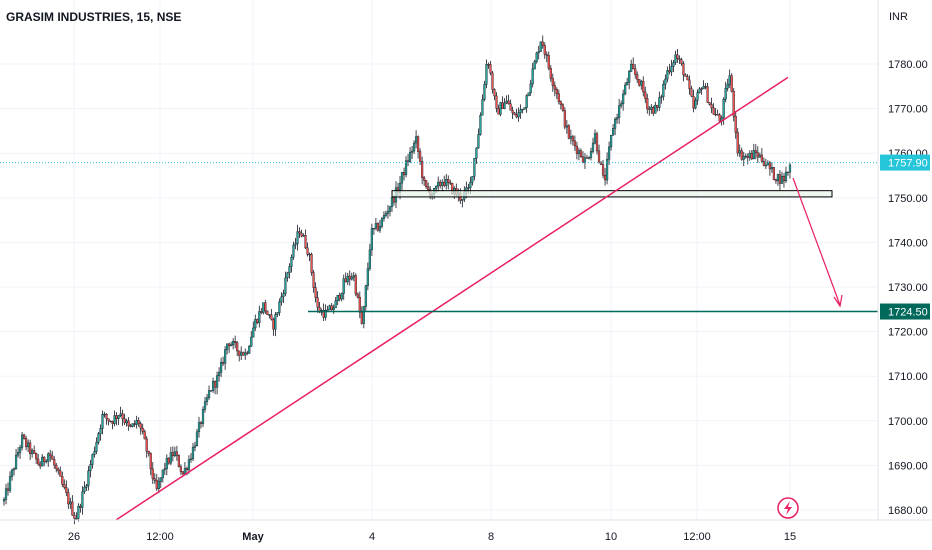 This screenshot has height=550, width=932. What do you see at coordinates (908, 377) in the screenshot?
I see `y-tick-label: 1710.00` at bounding box center [908, 377].